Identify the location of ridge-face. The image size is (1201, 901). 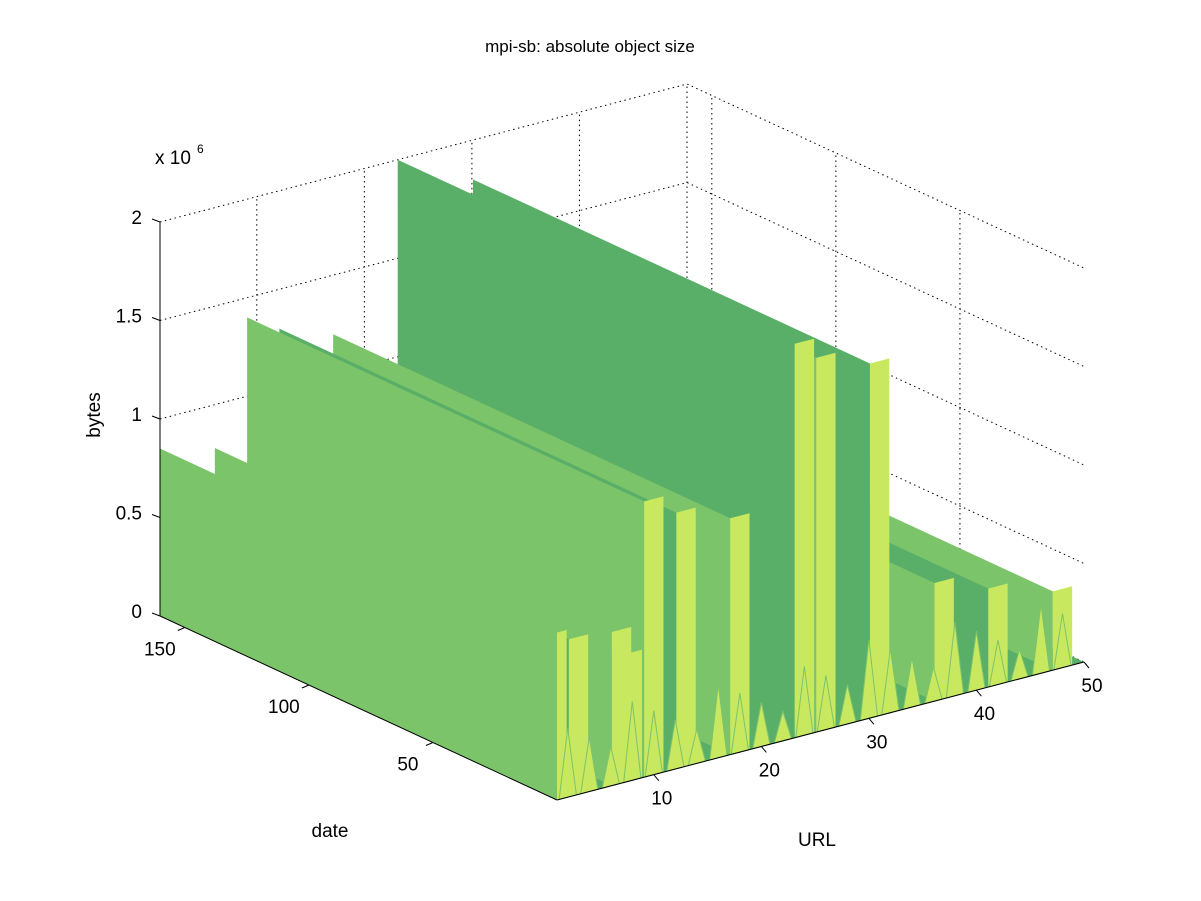
(358, 624).